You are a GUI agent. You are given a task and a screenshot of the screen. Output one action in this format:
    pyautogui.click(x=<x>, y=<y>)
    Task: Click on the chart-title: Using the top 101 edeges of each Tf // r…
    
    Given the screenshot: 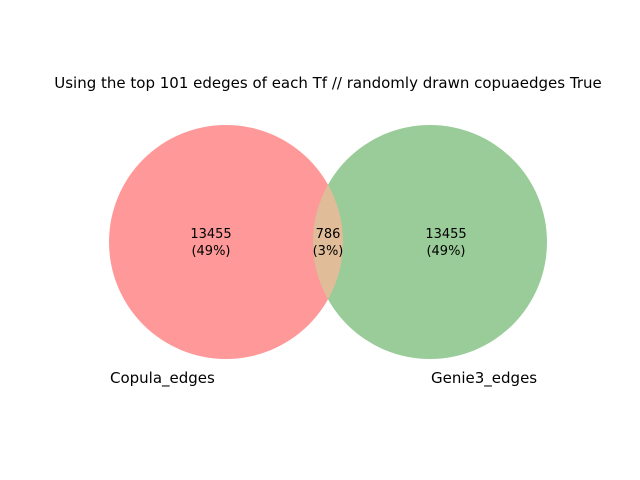 What is the action you would take?
    pyautogui.click(x=327, y=83)
    